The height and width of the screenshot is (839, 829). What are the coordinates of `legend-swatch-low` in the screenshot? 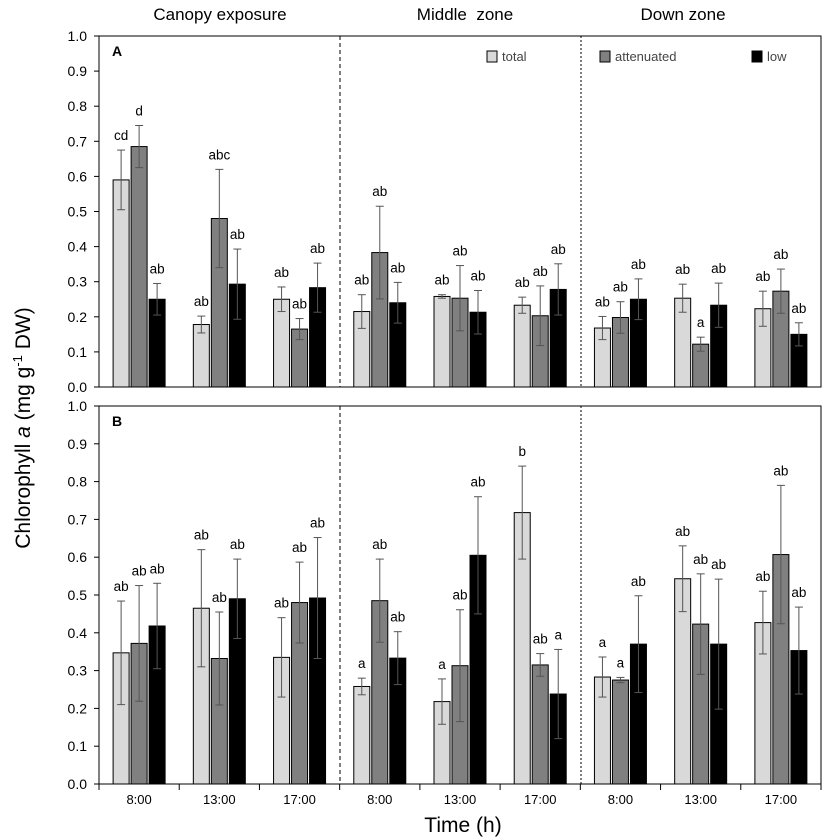 It's located at (757, 56).